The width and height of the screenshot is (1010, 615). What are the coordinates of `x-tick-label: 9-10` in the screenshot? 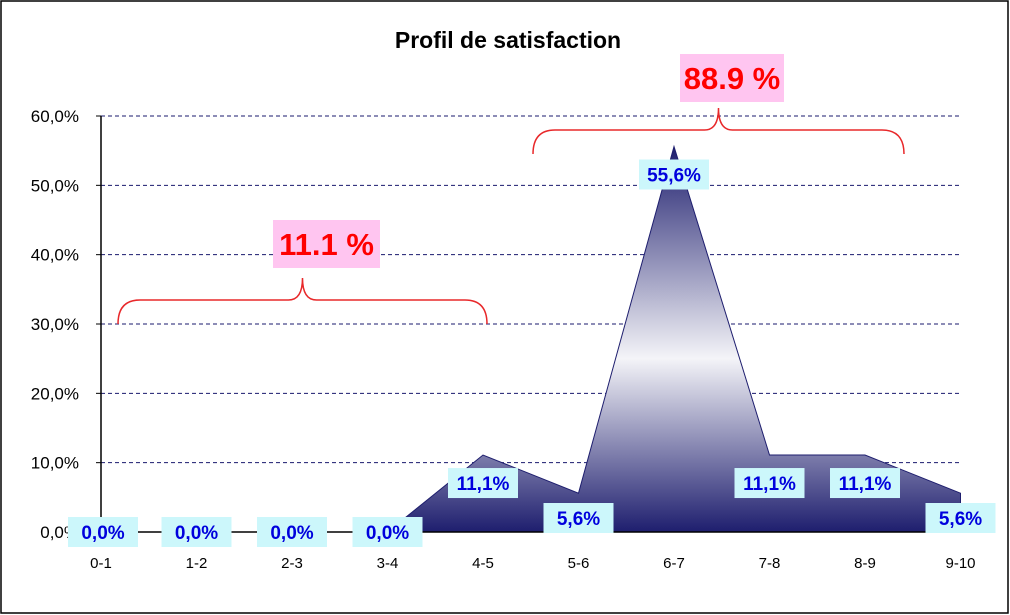 It's located at (960, 563).